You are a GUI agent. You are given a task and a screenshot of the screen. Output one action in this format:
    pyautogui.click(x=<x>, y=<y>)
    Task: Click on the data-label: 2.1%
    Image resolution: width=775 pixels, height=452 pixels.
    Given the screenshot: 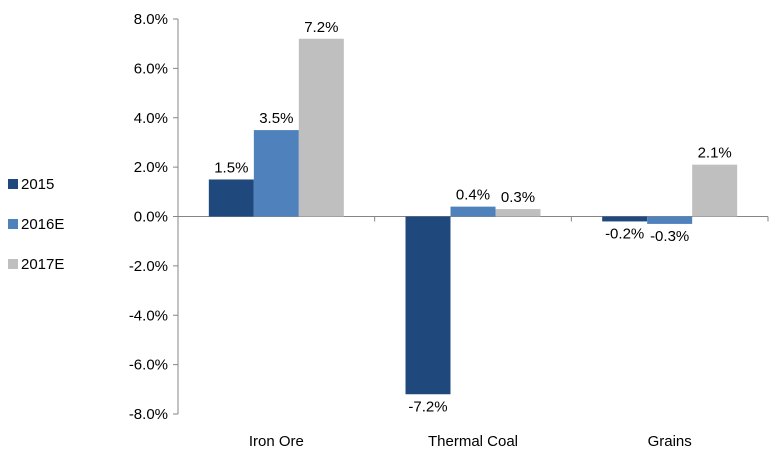 What is the action you would take?
    pyautogui.click(x=715, y=153)
    